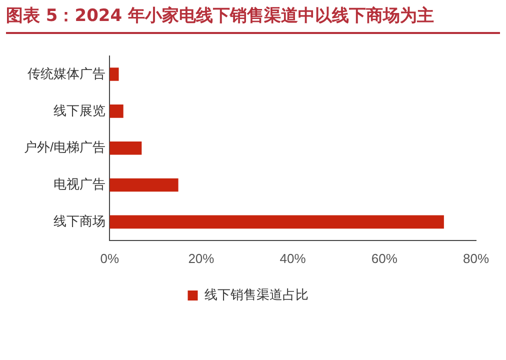 This screenshot has height=360, width=506. Describe the element at coordinates (80, 184) in the screenshot. I see `y-tick-label: 电视广告` at that location.